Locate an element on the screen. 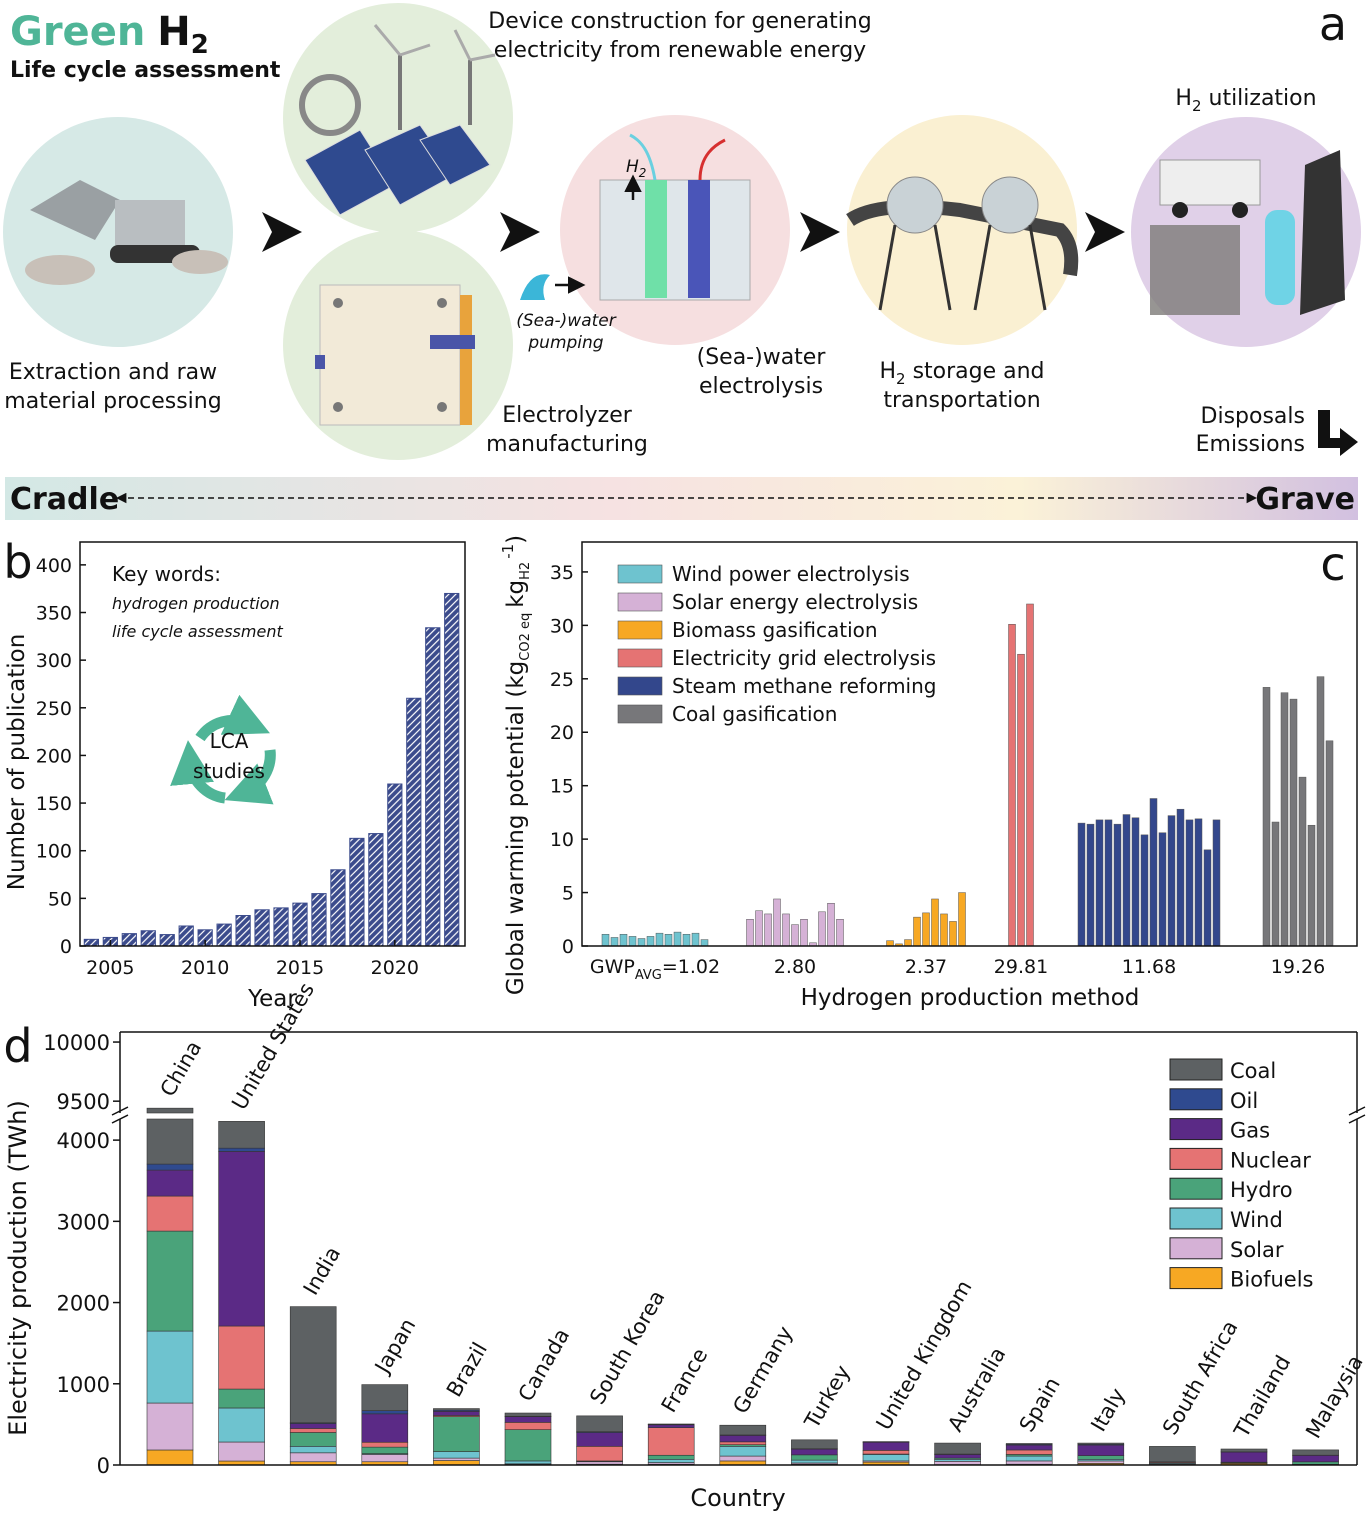 The height and width of the screenshot is (1517, 1367). y-tick-label: 3000 is located at coordinates (83, 1222).